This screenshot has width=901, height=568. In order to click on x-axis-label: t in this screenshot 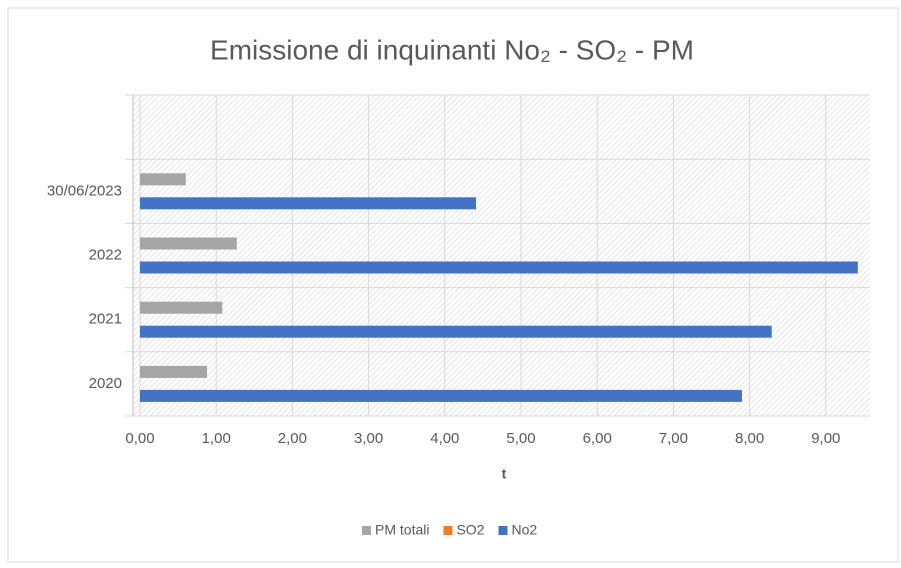, I will do `click(504, 474)`.